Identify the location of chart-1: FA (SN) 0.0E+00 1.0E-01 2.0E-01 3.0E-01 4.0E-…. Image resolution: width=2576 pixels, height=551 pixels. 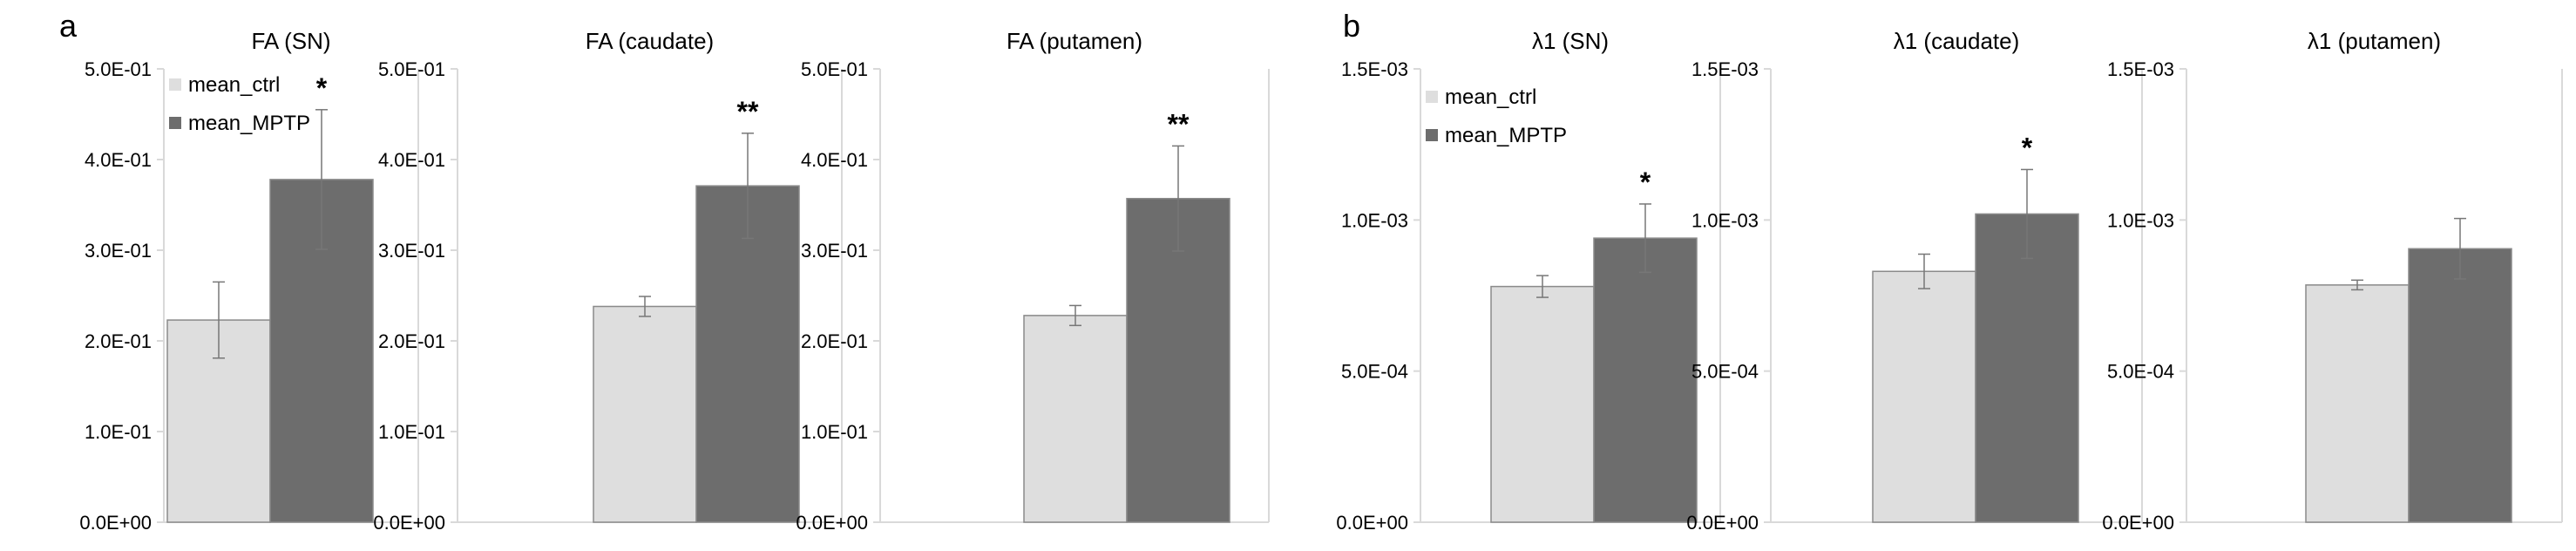
(249, 281).